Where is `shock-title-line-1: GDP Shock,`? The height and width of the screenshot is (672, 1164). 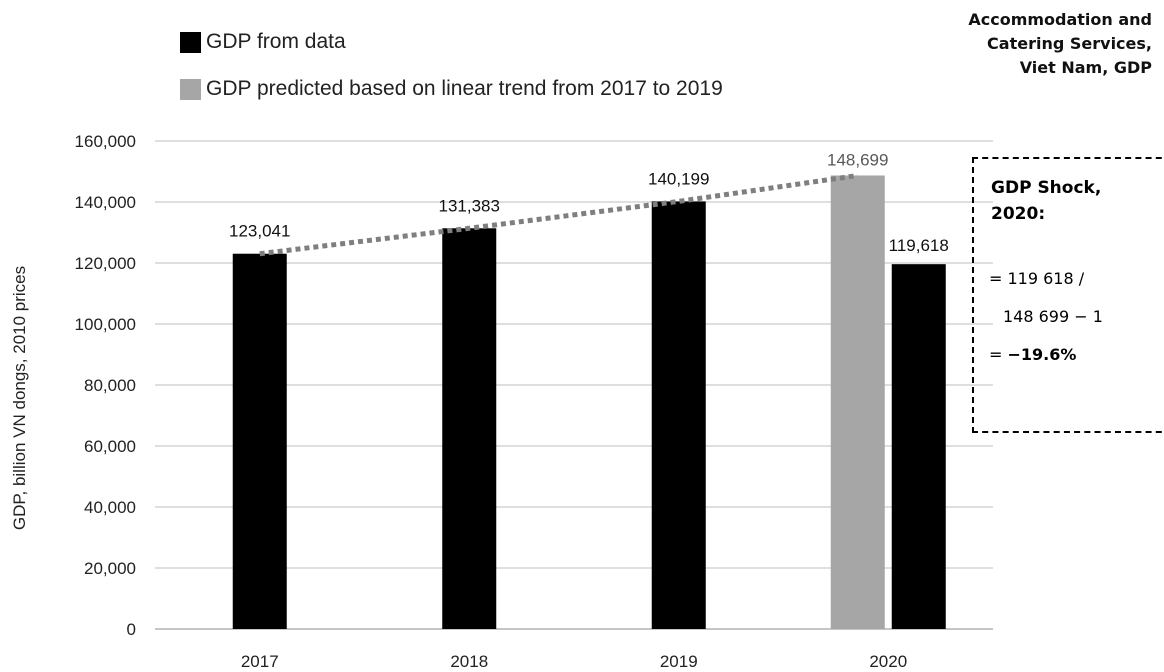
shock-title-line-1: GDP Shock, is located at coordinates (1046, 188).